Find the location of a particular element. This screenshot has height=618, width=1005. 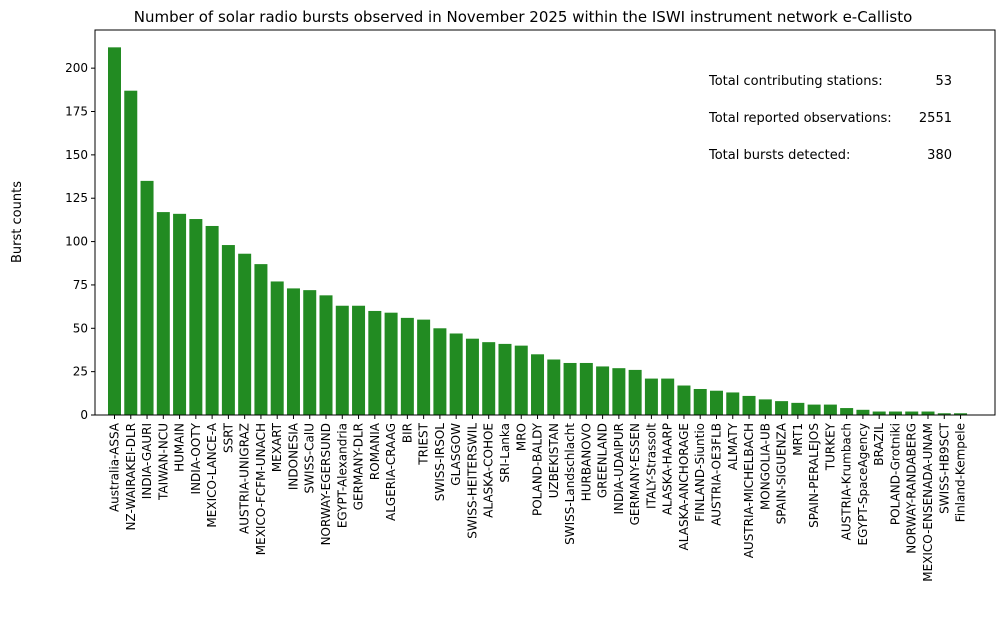

x-tick-label: FINLAND-Siuntio is located at coordinates (700, 472).